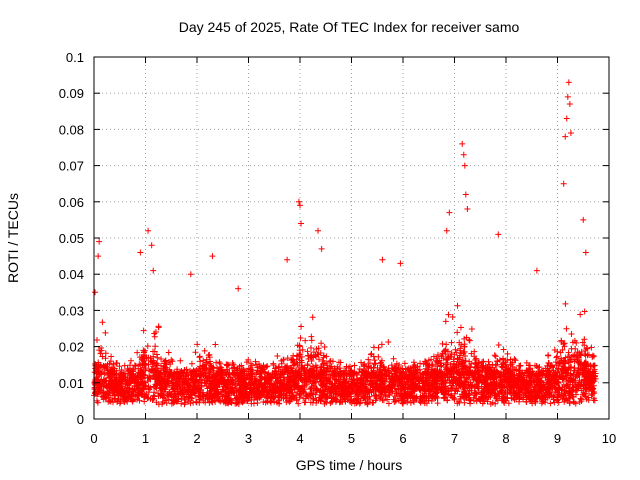 The image size is (640, 480). What do you see at coordinates (71, 347) in the screenshot?
I see `y-tick-label: 0.02` at bounding box center [71, 347].